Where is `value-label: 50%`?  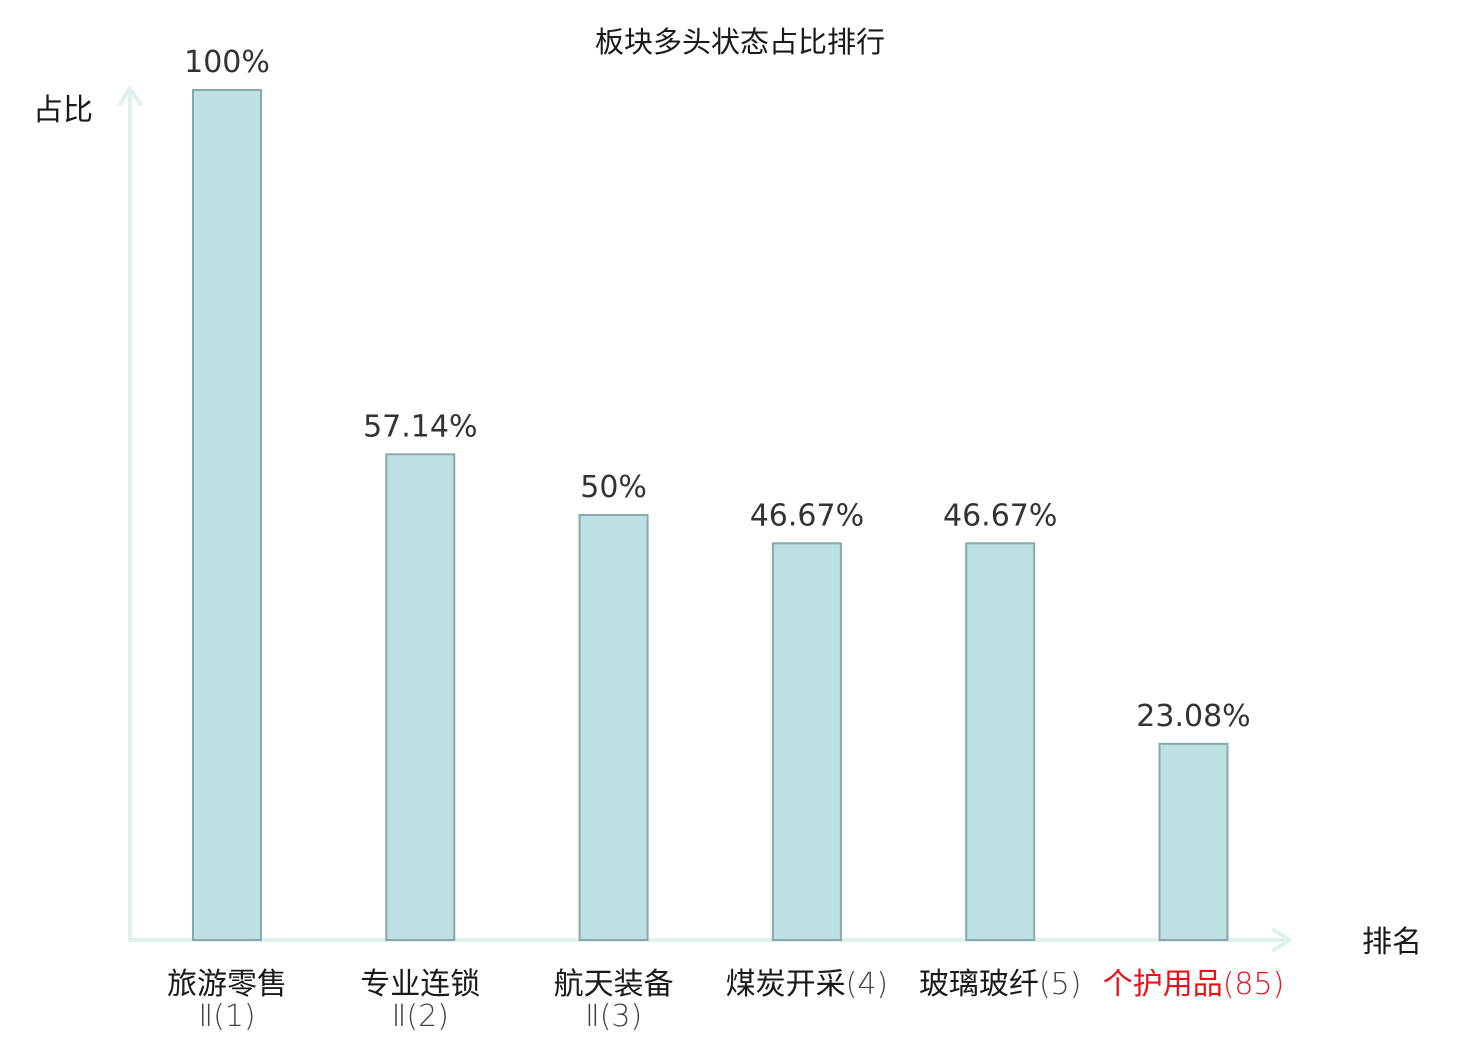 value-label: 50% is located at coordinates (613, 487).